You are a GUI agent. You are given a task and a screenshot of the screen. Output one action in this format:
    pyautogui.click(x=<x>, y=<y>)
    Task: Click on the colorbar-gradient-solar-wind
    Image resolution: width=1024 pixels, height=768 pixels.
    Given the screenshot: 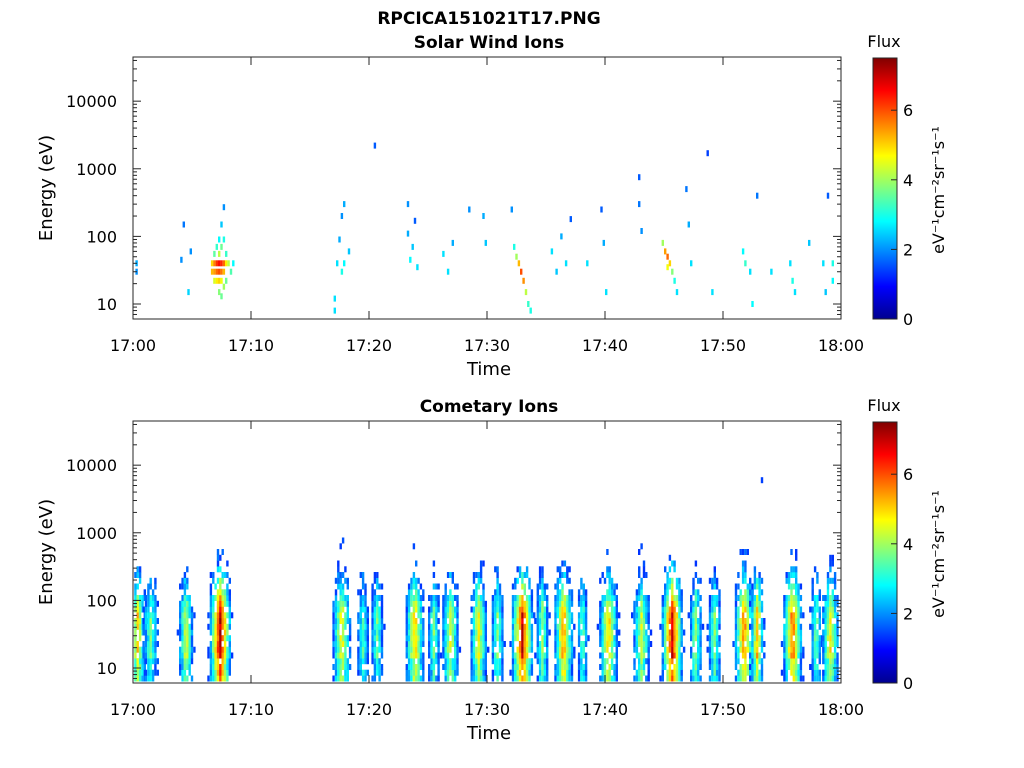 What is the action you would take?
    pyautogui.click(x=885, y=188)
    